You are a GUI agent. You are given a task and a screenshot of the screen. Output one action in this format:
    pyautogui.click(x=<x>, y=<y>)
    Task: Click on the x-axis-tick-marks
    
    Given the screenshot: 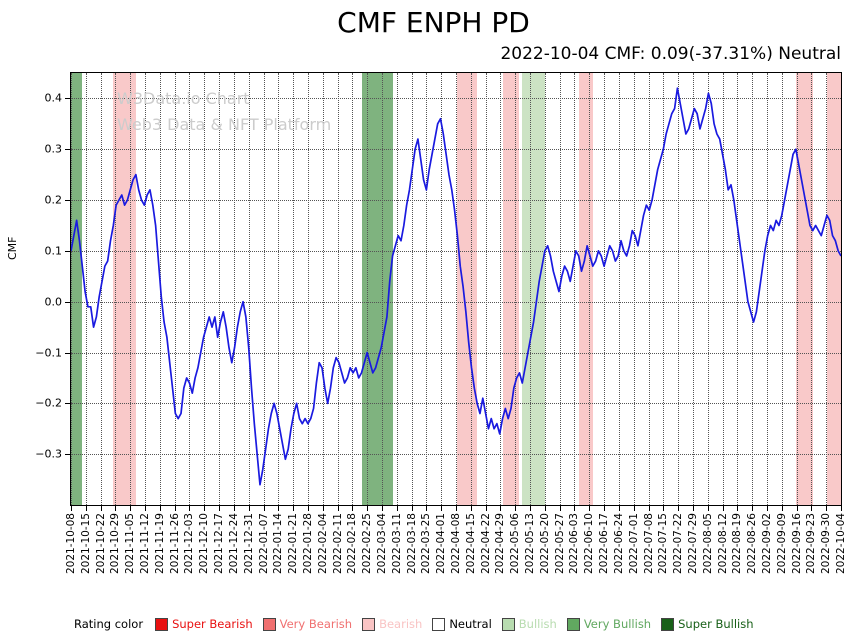 What is the action you would take?
    pyautogui.click(x=456, y=509)
    